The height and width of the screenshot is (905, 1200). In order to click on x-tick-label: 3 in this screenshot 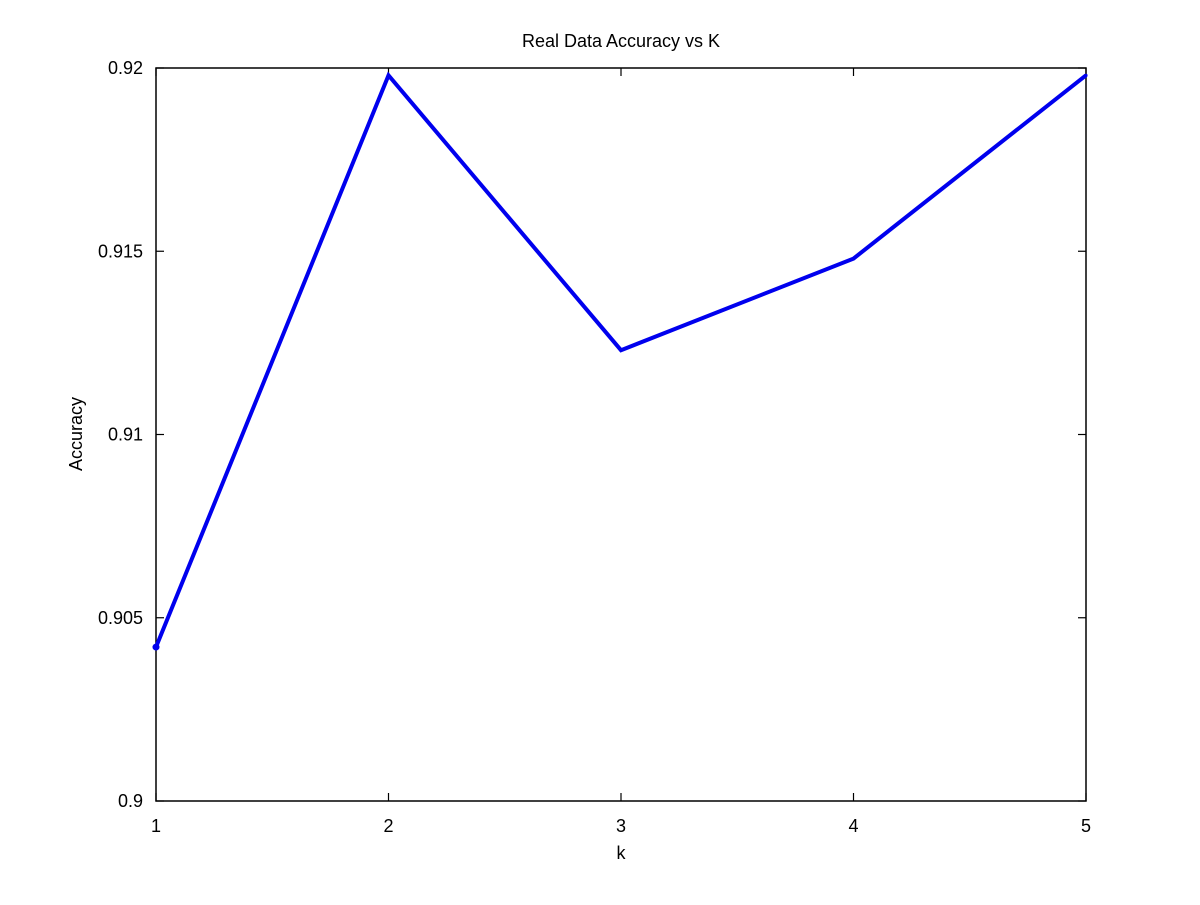, I will do `click(621, 826)`.